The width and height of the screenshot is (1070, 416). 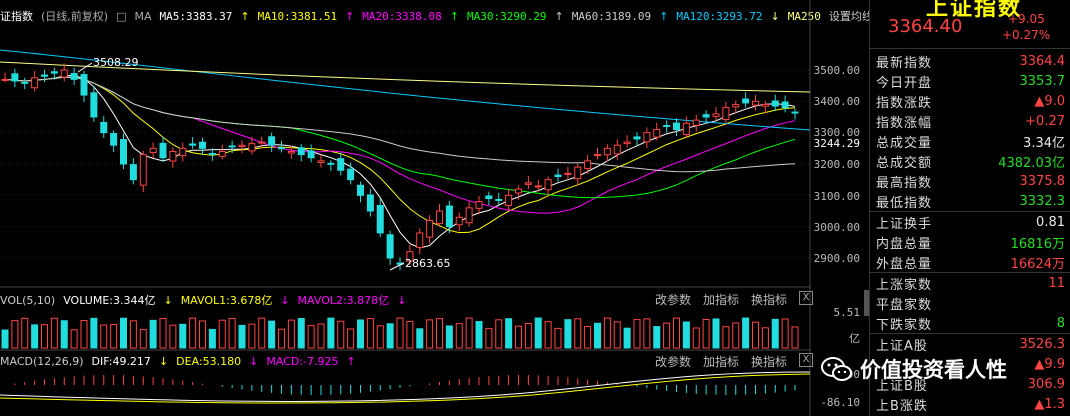 What do you see at coordinates (719, 16) in the screenshot?
I see `ma120-value: MA120:3293.72` at bounding box center [719, 16].